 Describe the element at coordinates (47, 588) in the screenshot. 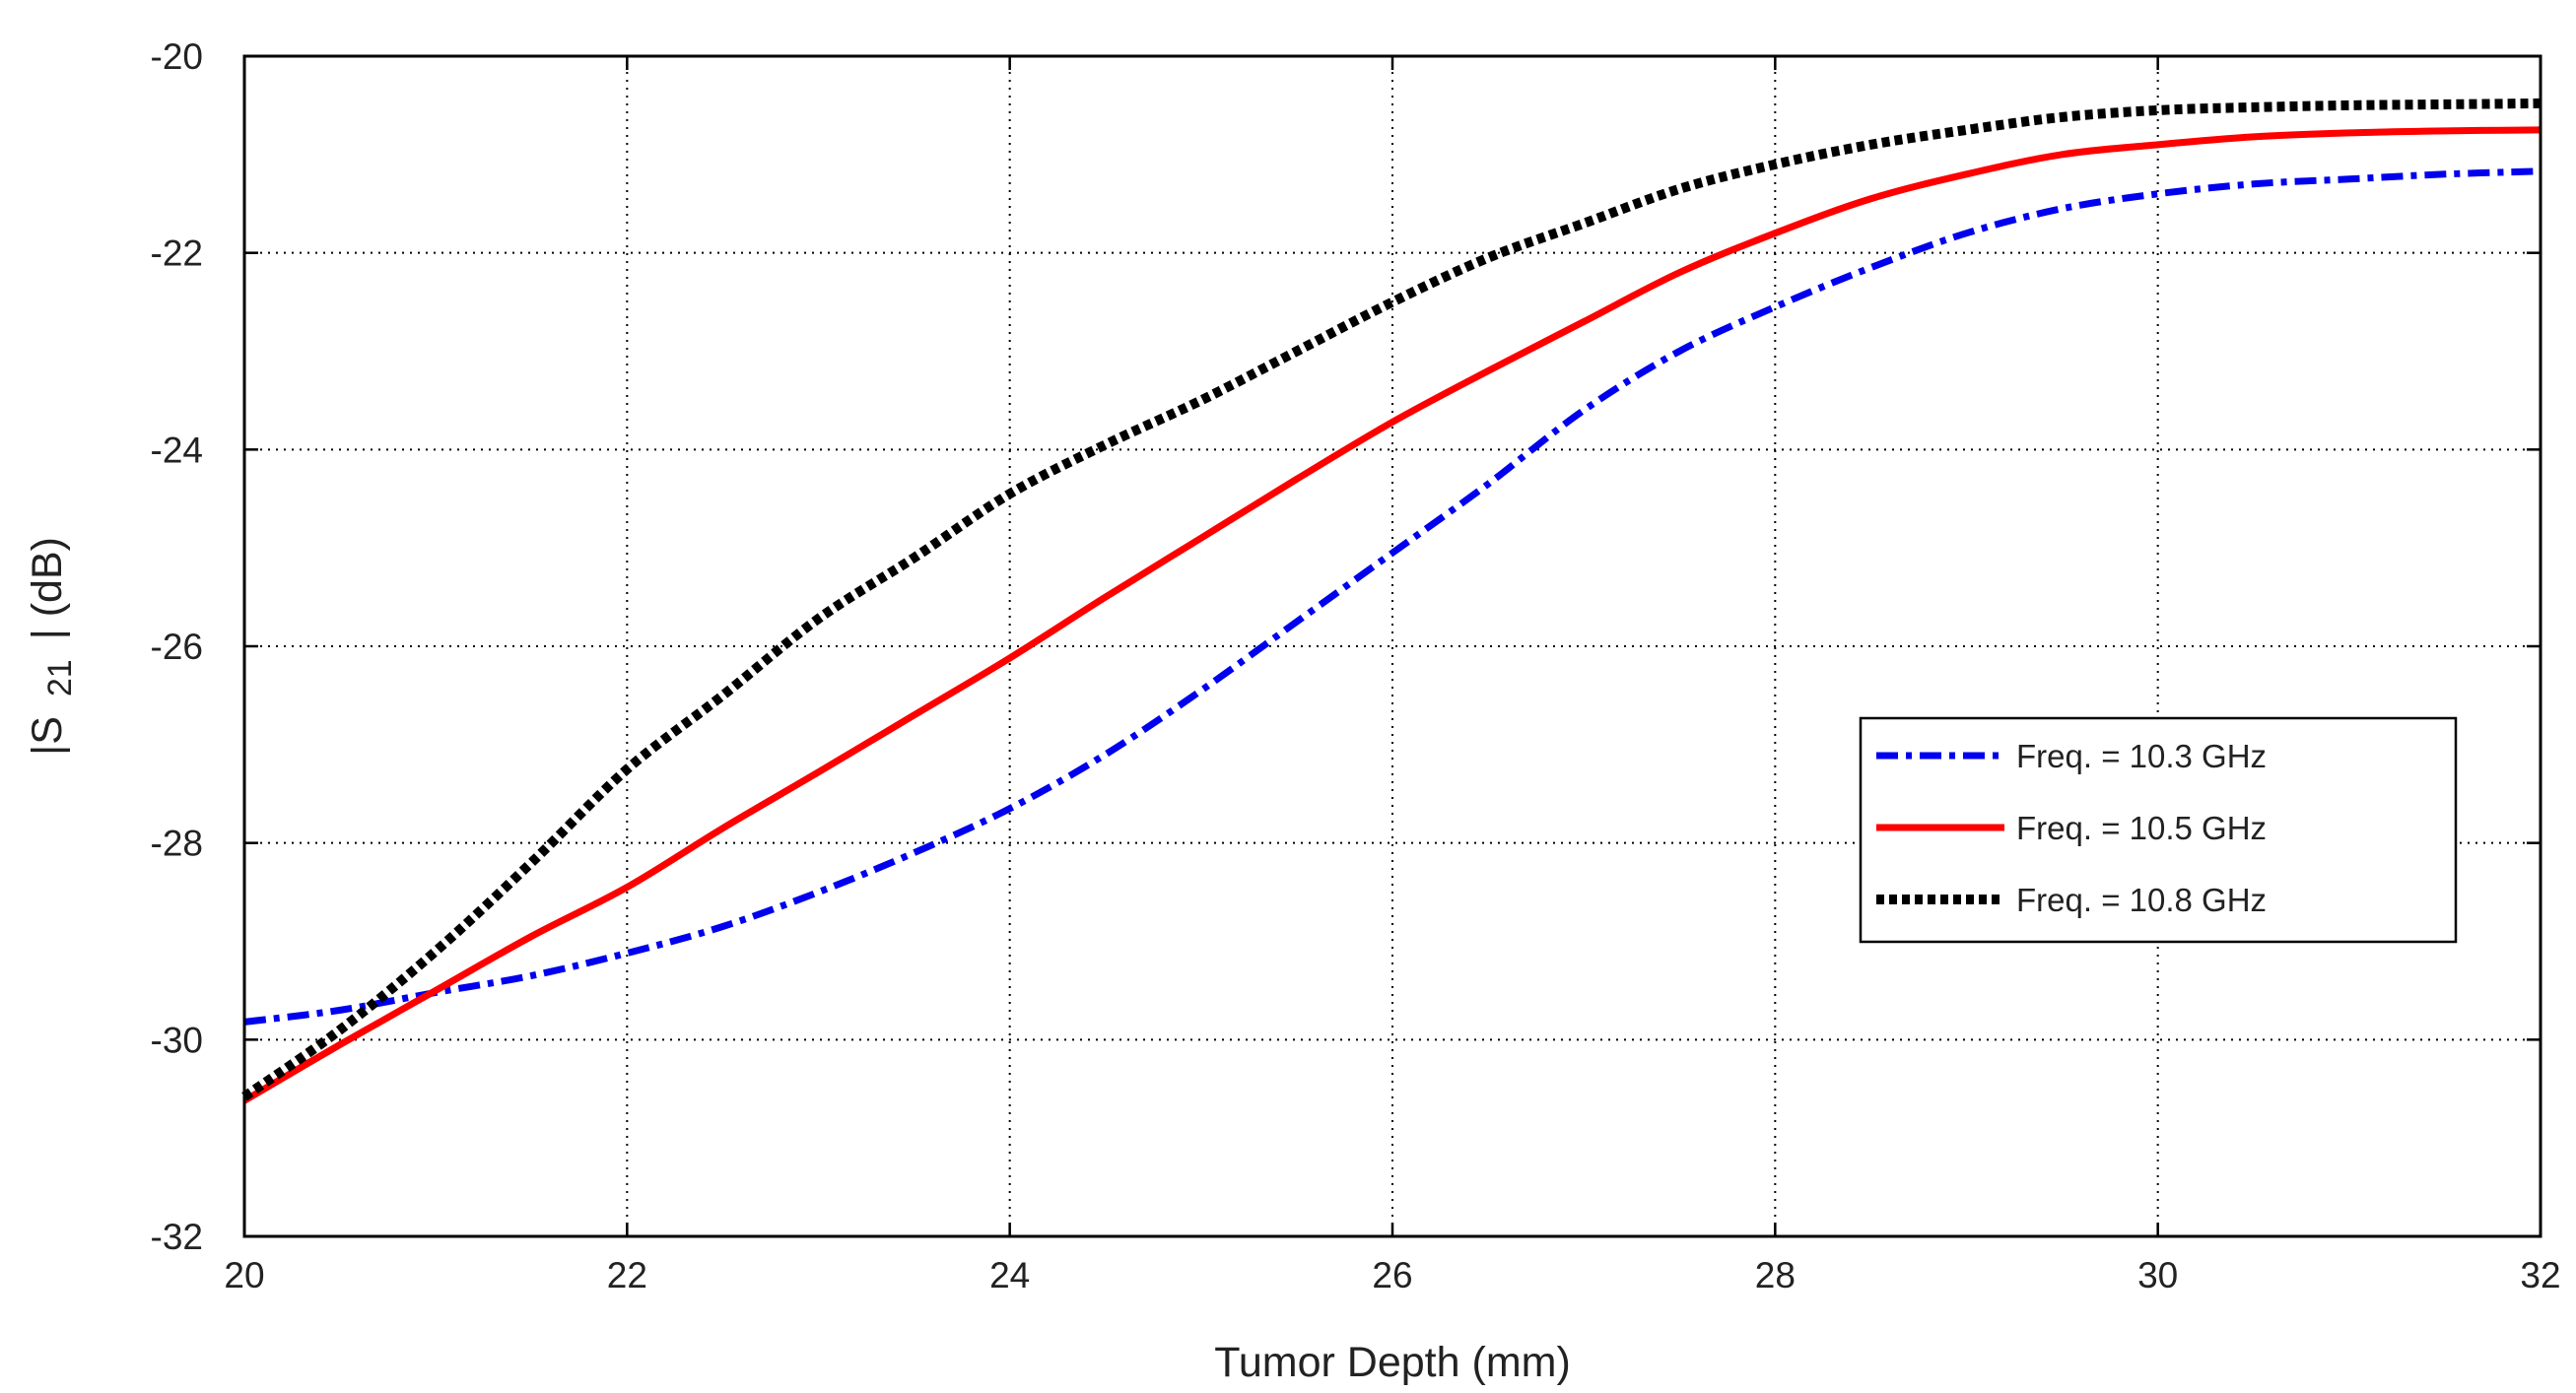

I see `y-axis-label-suffix: | (dB)` at that location.